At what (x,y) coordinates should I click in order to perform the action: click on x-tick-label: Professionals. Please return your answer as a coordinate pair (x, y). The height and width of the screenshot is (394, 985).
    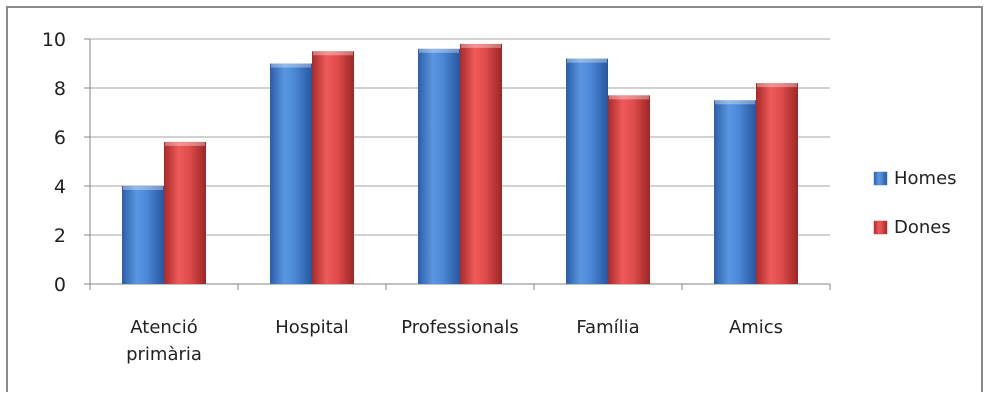
    Looking at the image, I should click on (460, 327).